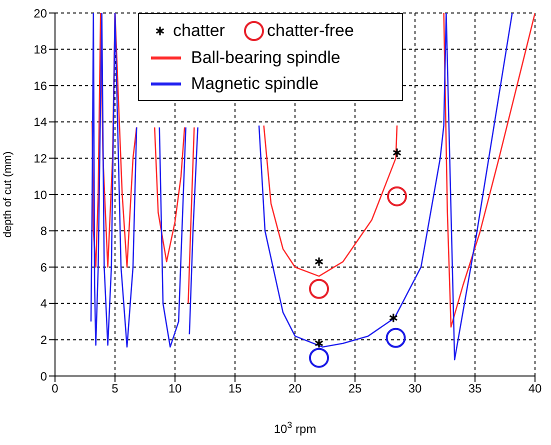 This screenshot has height=445, width=551. What do you see at coordinates (41, 158) in the screenshot?
I see `y-tick-label: 12` at bounding box center [41, 158].